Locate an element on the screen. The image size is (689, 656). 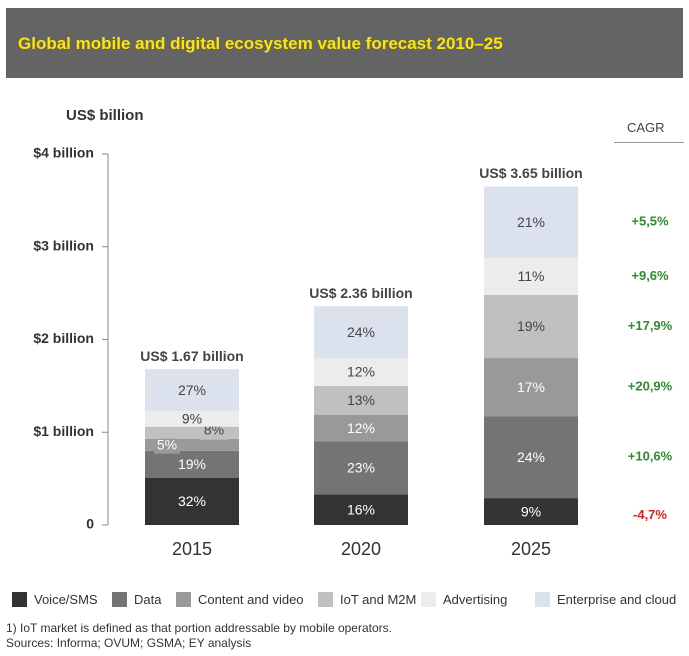
segment-percent-label: 16% is located at coordinates (361, 509).